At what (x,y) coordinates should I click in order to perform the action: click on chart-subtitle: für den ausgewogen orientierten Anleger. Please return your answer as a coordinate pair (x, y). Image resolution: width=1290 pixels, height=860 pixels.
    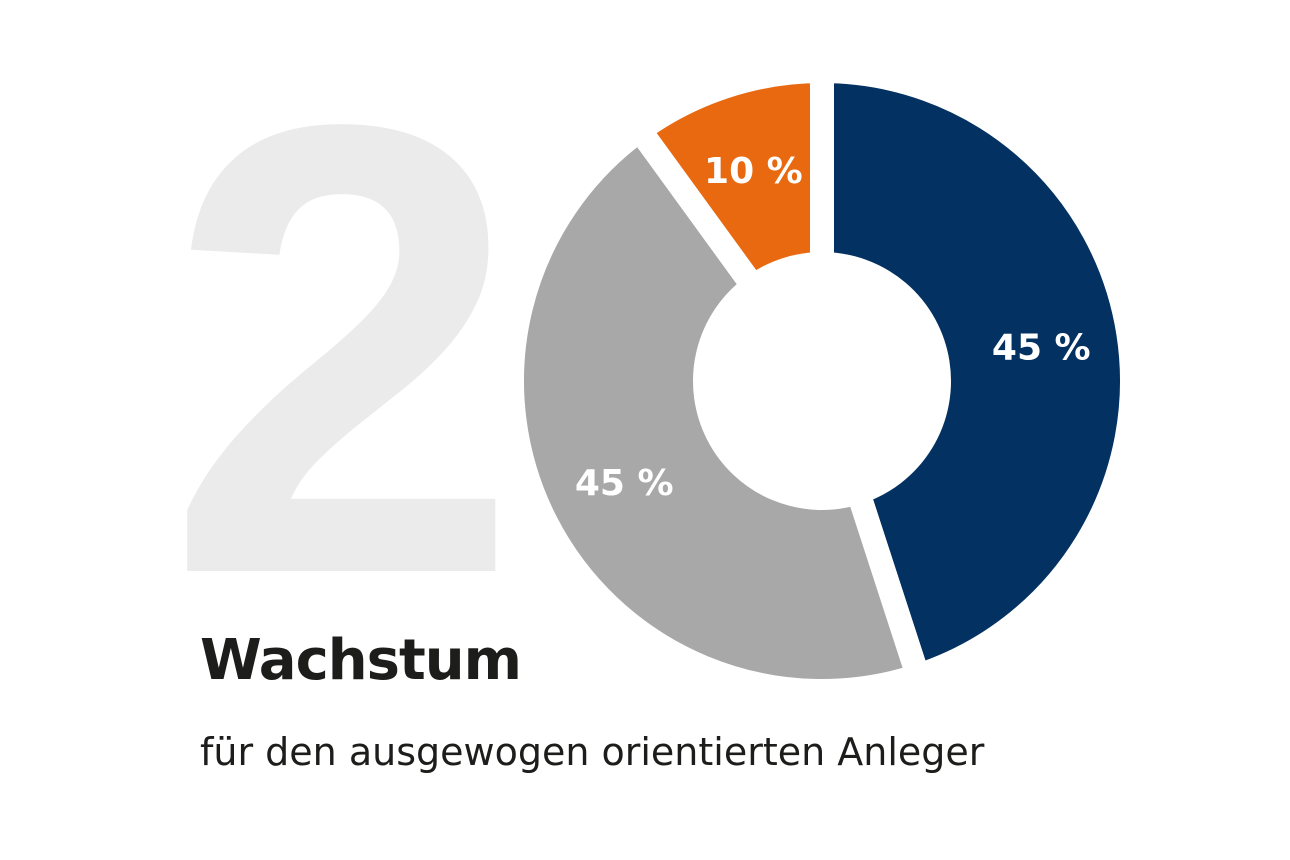
    Looking at the image, I should click on (592, 752).